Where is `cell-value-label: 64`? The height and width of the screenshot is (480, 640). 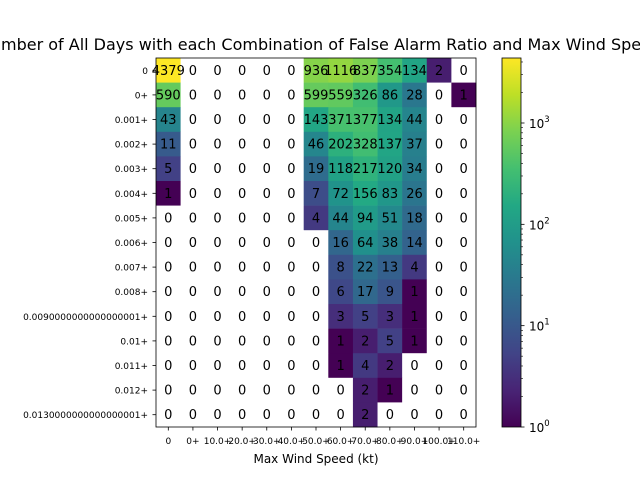
cell-value-label: 64 is located at coordinates (365, 243).